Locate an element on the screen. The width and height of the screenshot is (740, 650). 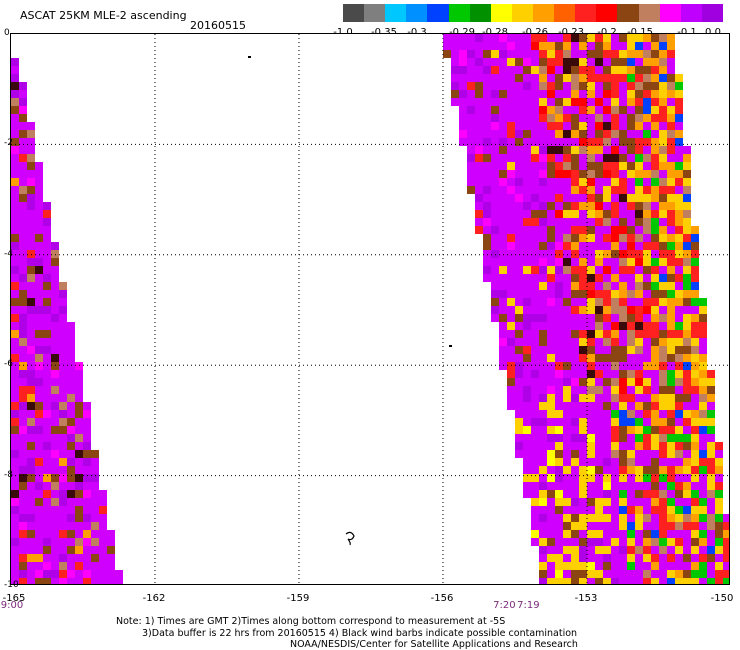
swath-time-label: 7:19 is located at coordinates (528, 605).